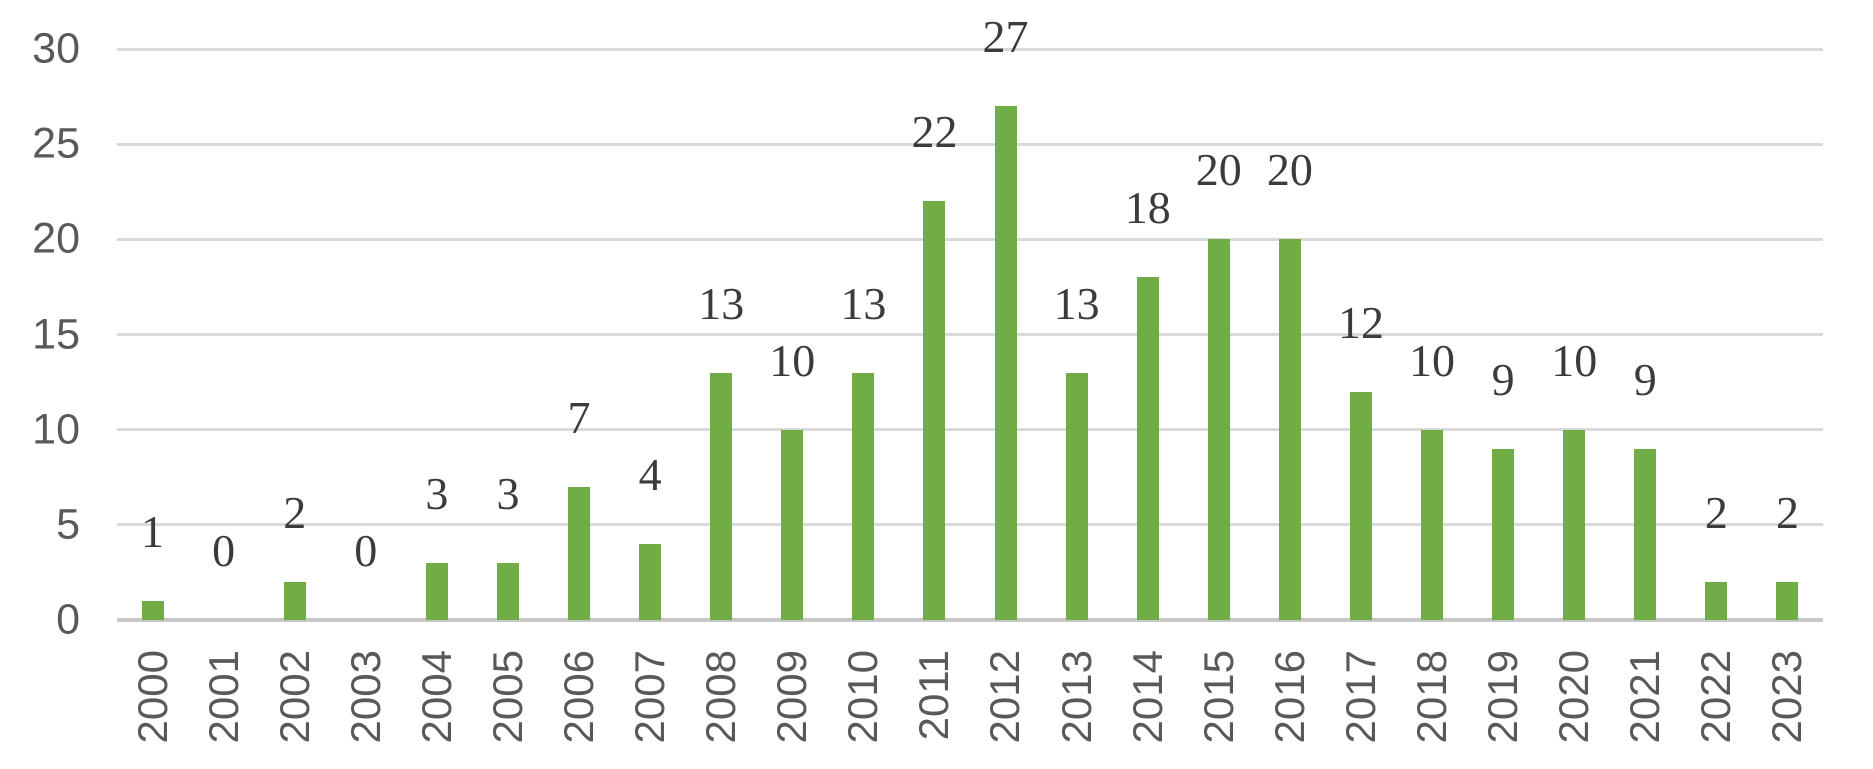 The width and height of the screenshot is (1873, 769). Describe the element at coordinates (1503, 379) in the screenshot. I see `bar-value-label-2019: 9` at that location.